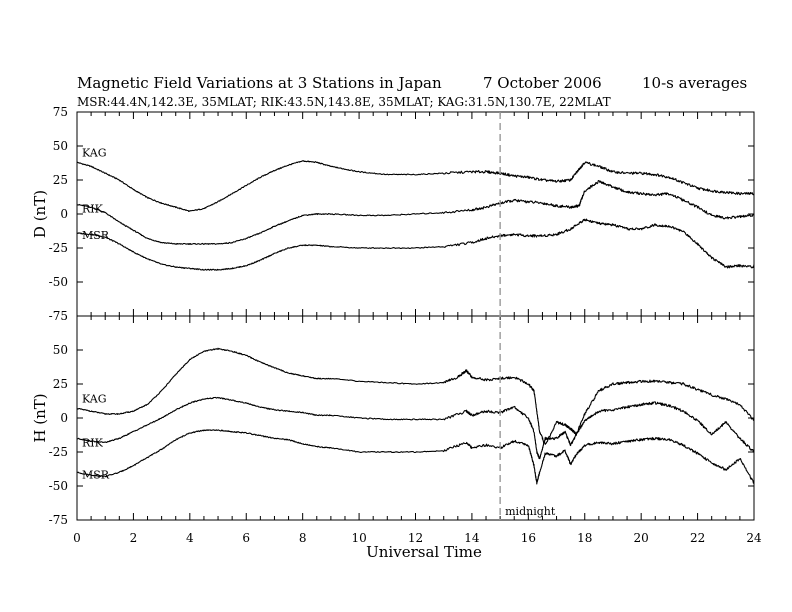 This screenshot has width=792, height=612. What do you see at coordinates (60, 384) in the screenshot?
I see `y-tick-label-H: 25` at bounding box center [60, 384].